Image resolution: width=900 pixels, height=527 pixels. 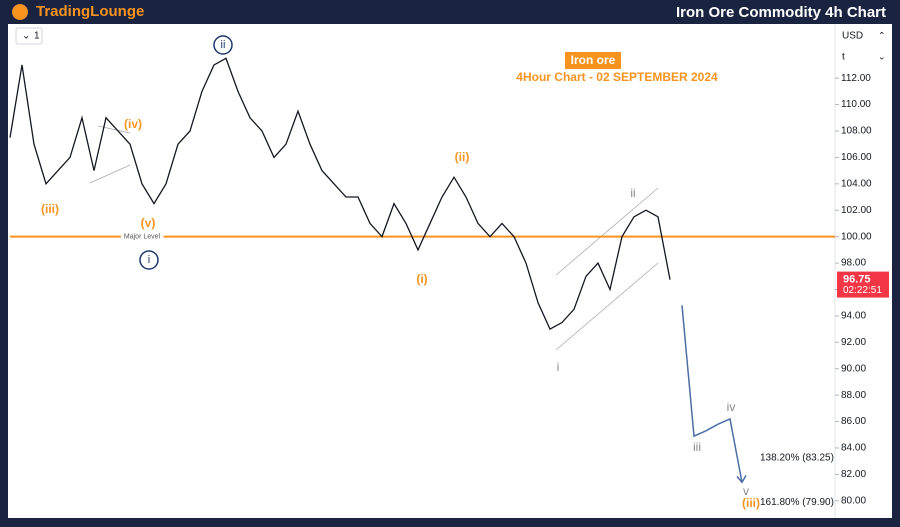 What do you see at coordinates (110, 174) in the screenshot?
I see `triangle-line` at bounding box center [110, 174].